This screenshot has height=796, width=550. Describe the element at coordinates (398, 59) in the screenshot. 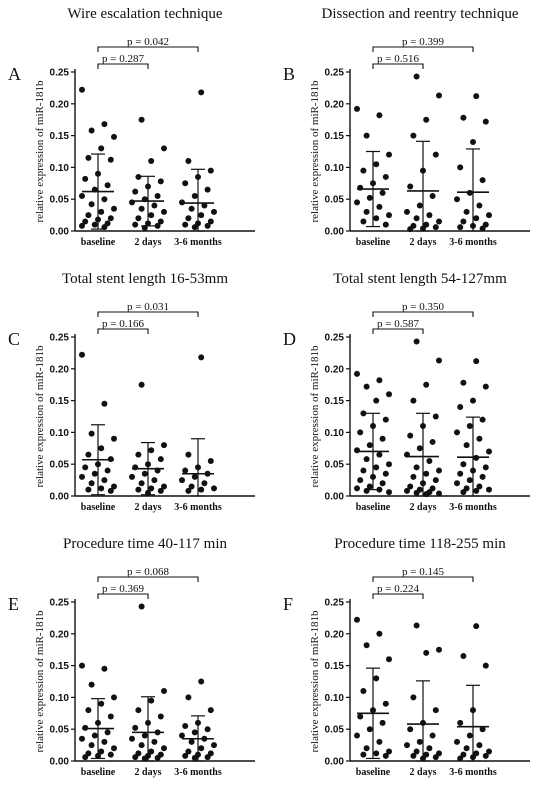

I see `p-value-label: p = 0.516` at that location.